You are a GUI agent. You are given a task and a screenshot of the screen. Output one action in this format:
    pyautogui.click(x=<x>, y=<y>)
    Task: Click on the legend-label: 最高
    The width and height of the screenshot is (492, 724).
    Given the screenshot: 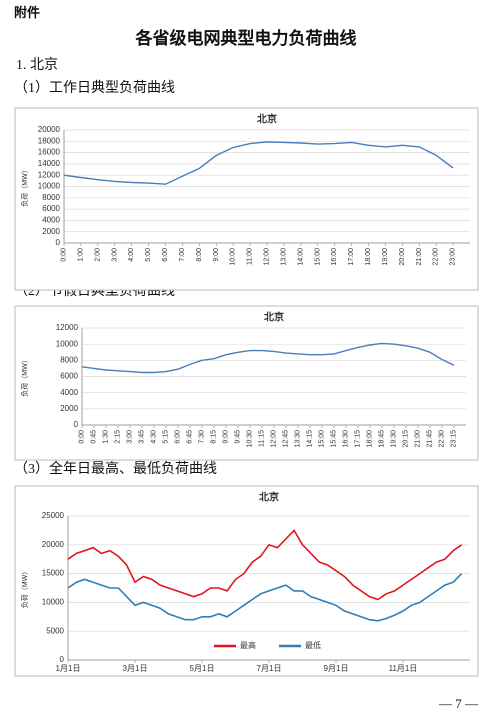 What is the action you would take?
    pyautogui.click(x=248, y=645)
    